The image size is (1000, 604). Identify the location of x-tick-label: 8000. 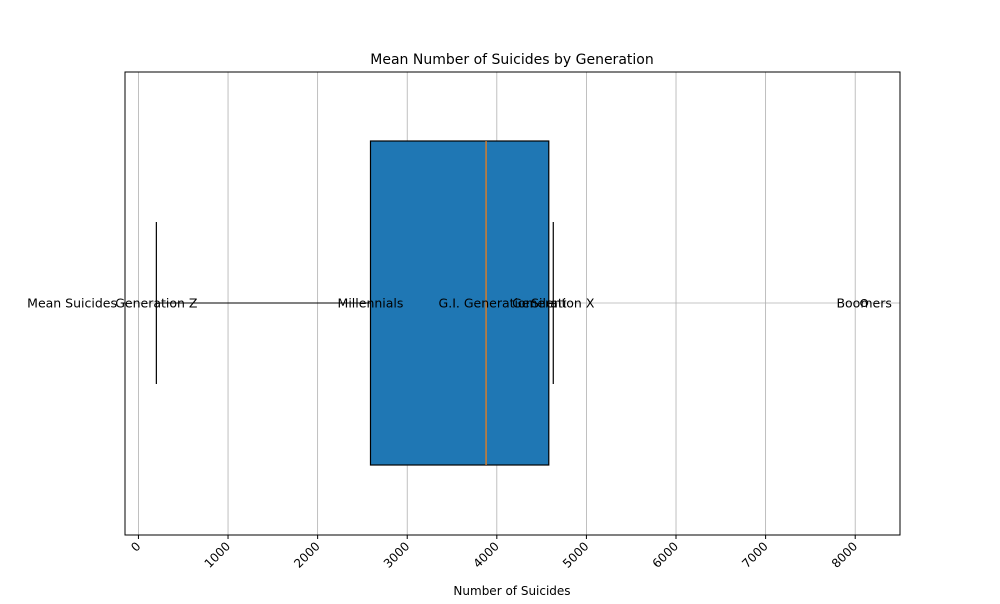
(844, 554).